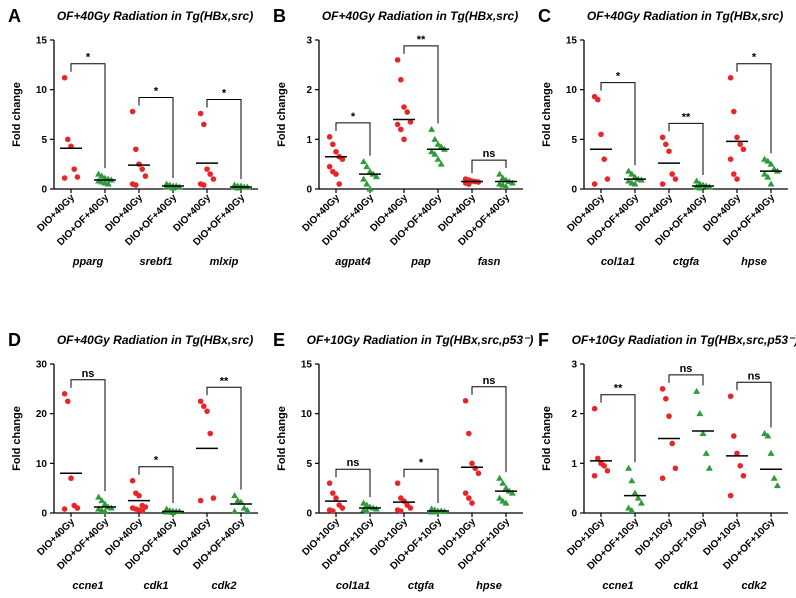  What do you see at coordinates (618, 389) in the screenshot?
I see `significance-label: **` at bounding box center [618, 389].